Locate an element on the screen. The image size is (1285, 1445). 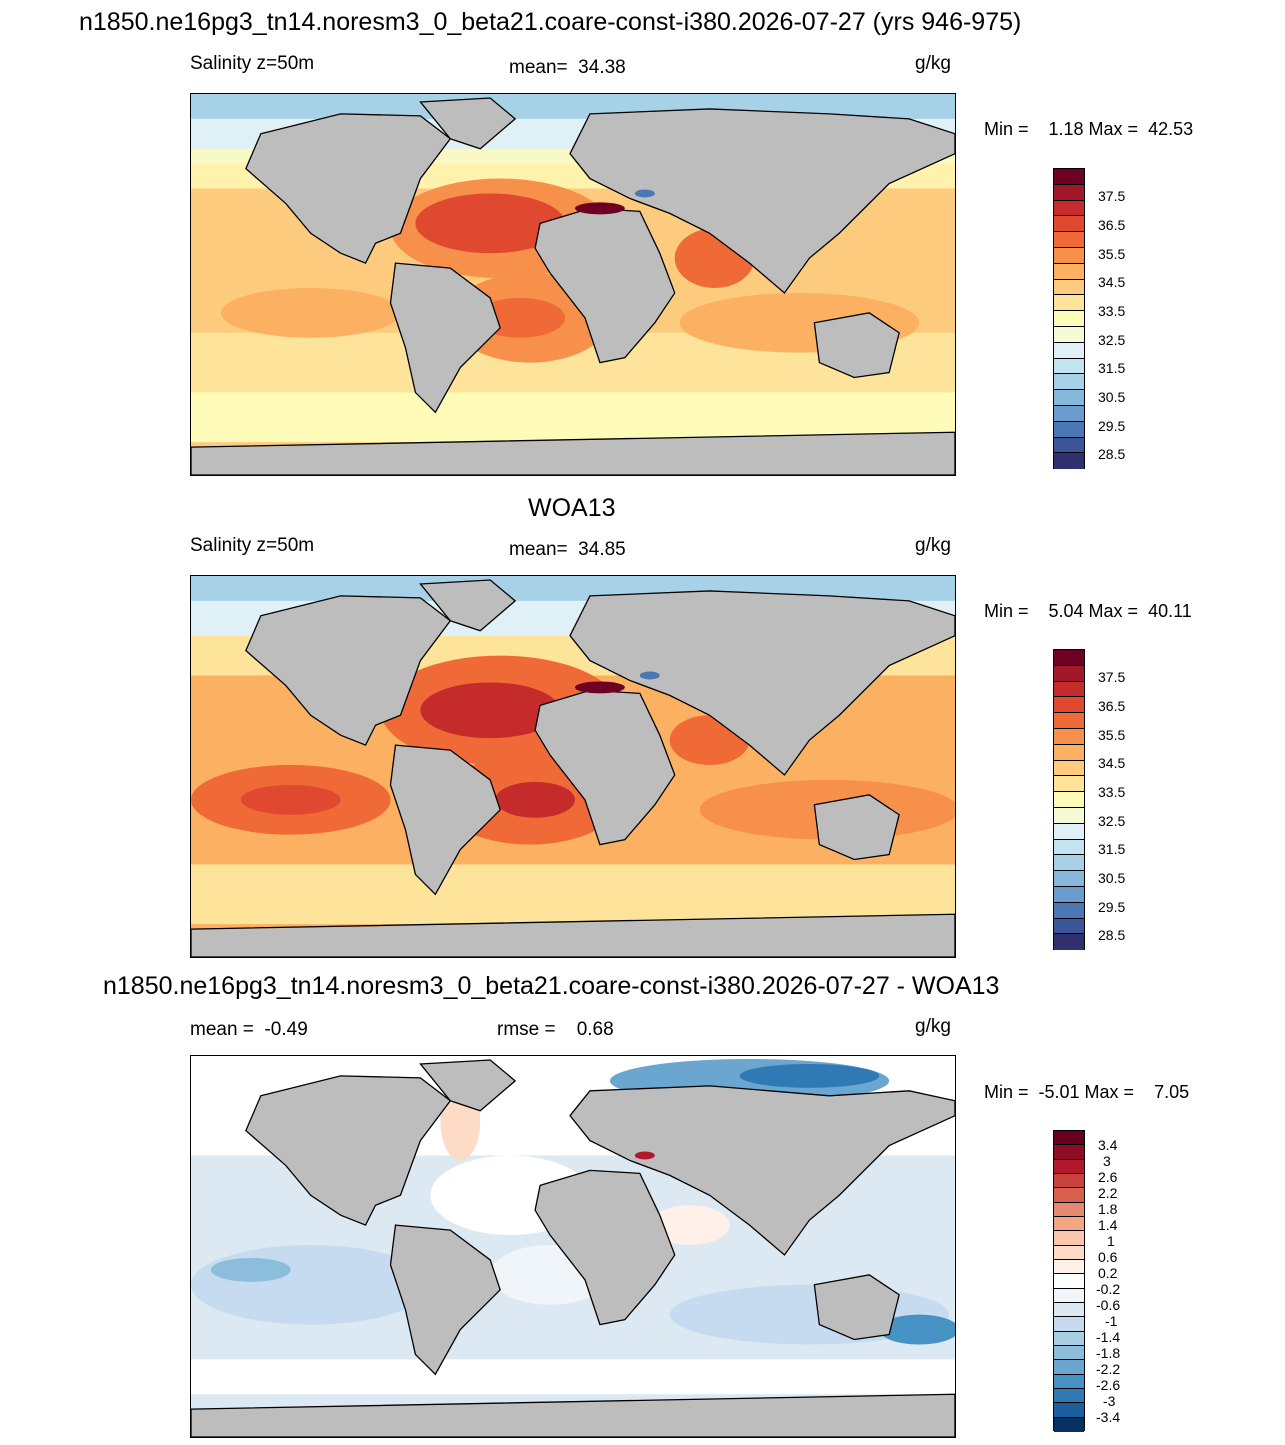
panel3-cbar-label: 0.2 is located at coordinates (1108, 1273).